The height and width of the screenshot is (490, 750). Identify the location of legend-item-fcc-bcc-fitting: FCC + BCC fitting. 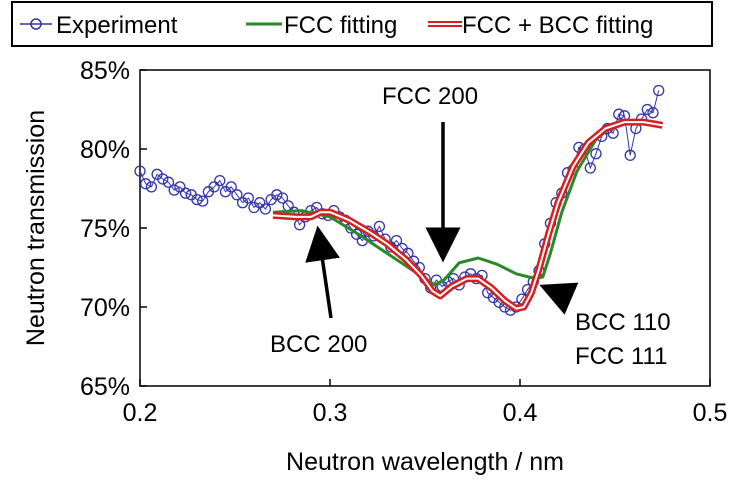
(540, 25).